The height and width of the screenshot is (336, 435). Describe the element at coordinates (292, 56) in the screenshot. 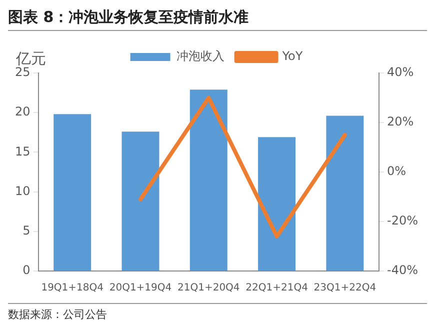

I see `legend-label: YoY` at that location.